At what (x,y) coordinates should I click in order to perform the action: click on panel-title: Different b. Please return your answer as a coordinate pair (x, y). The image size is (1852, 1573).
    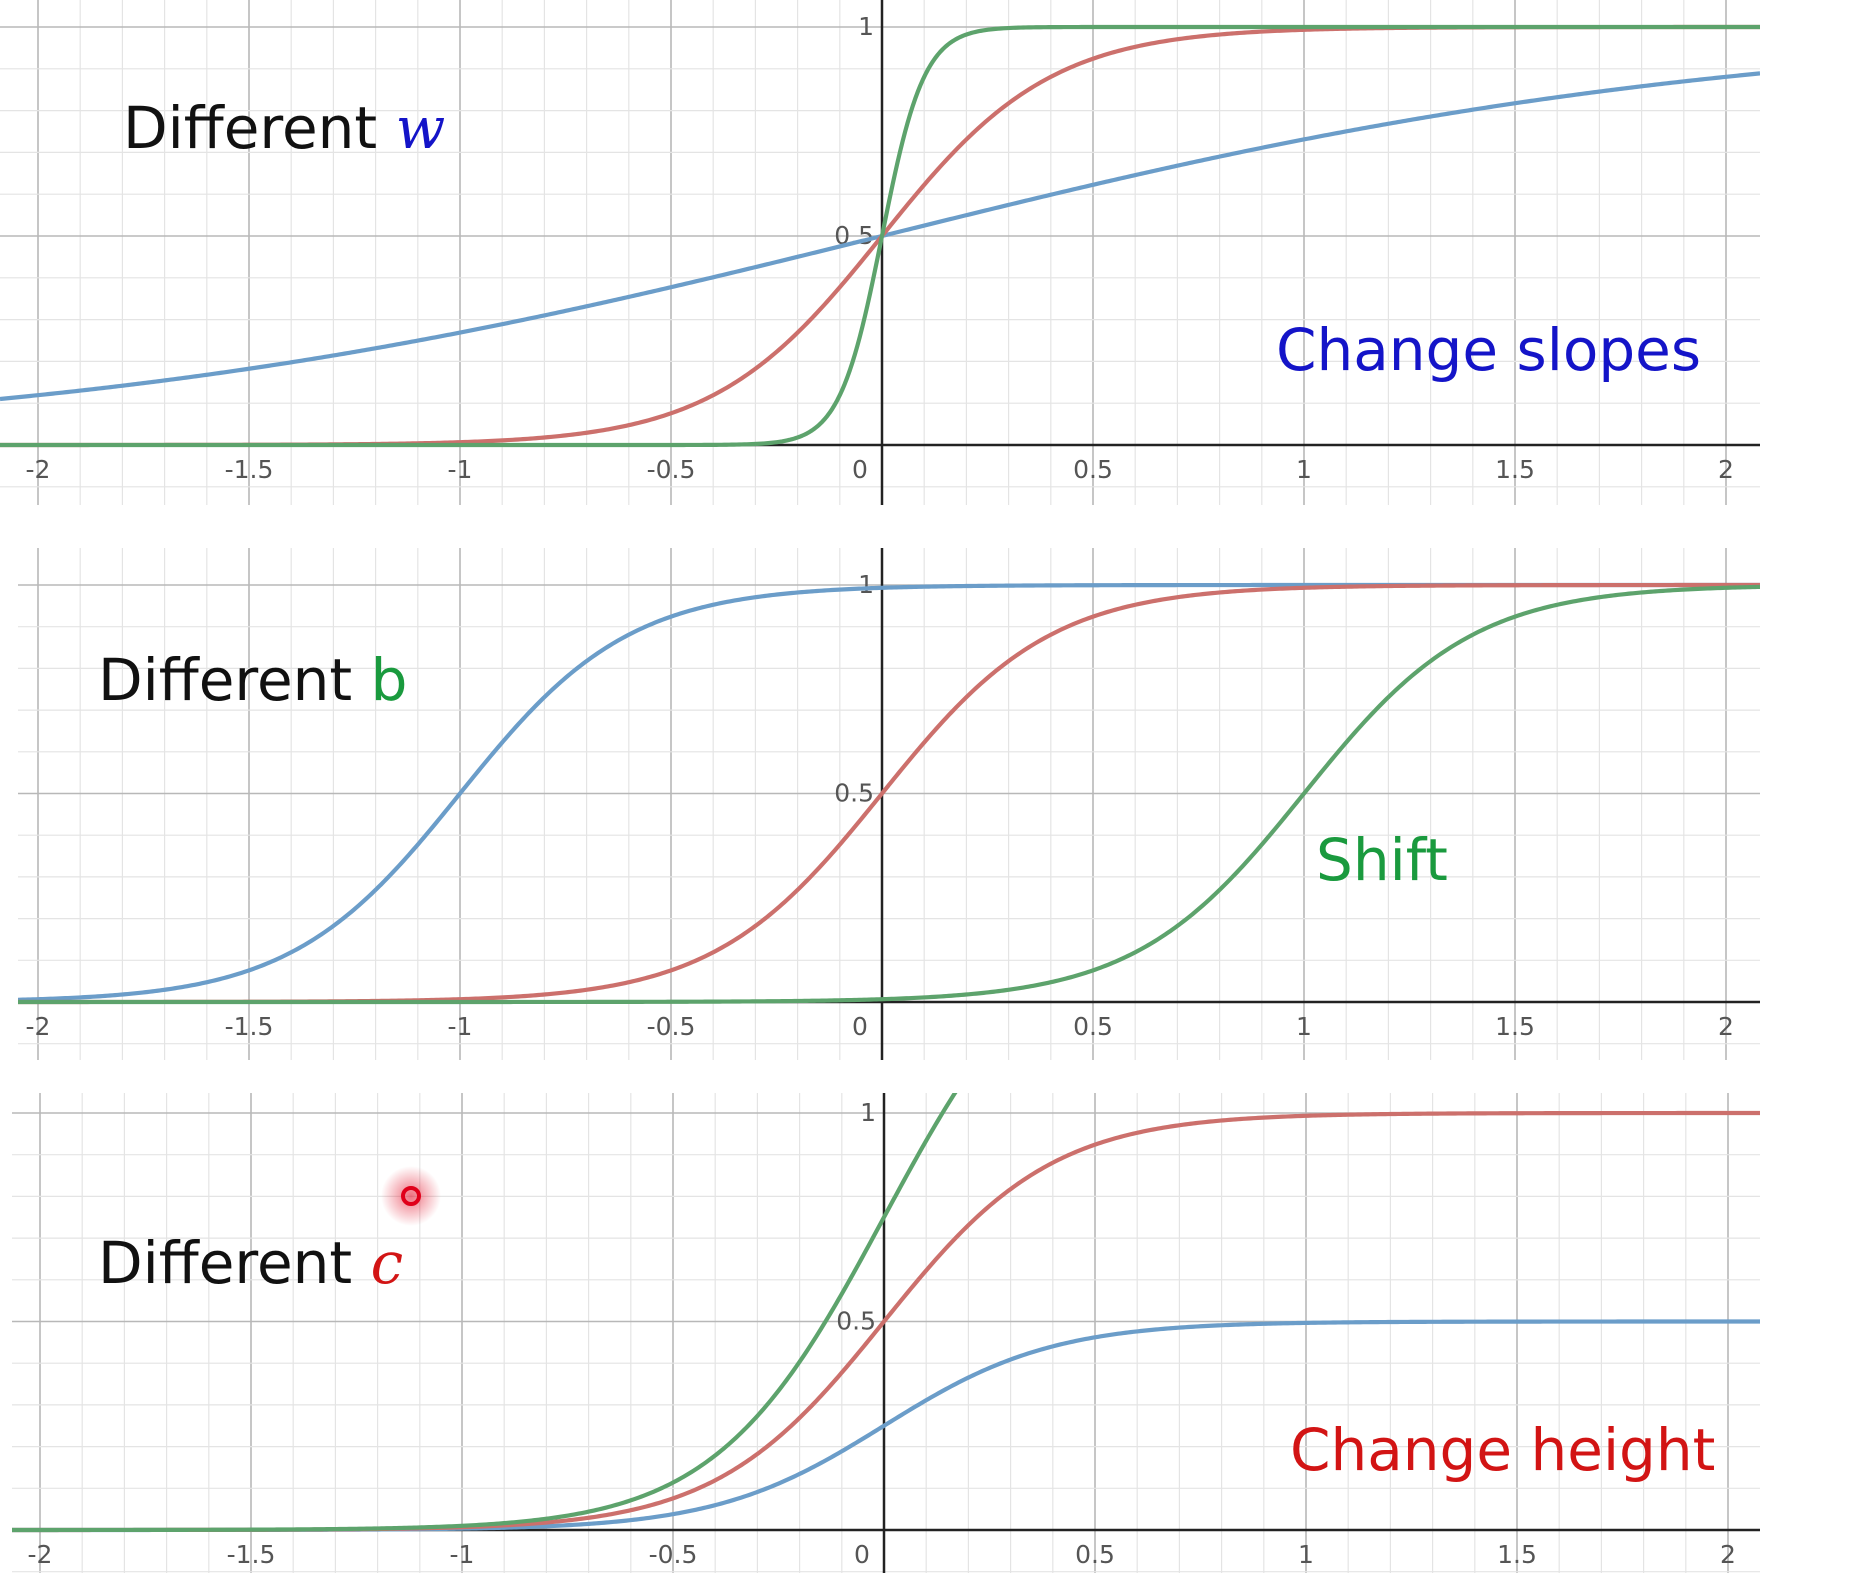
    Looking at the image, I should click on (252, 680).